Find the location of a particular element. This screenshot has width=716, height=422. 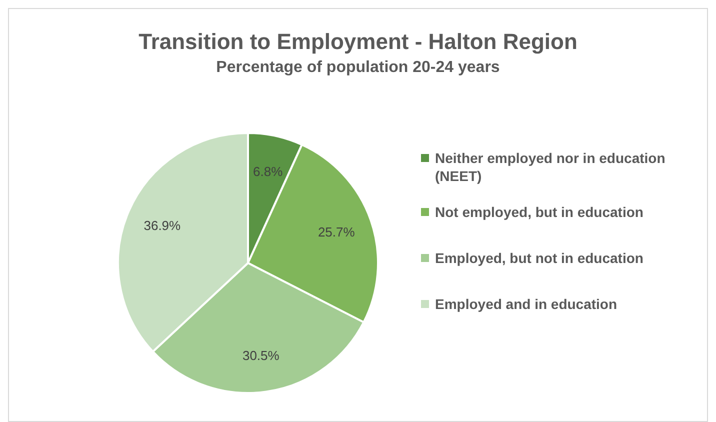

data-label: 30.5% is located at coordinates (261, 356).